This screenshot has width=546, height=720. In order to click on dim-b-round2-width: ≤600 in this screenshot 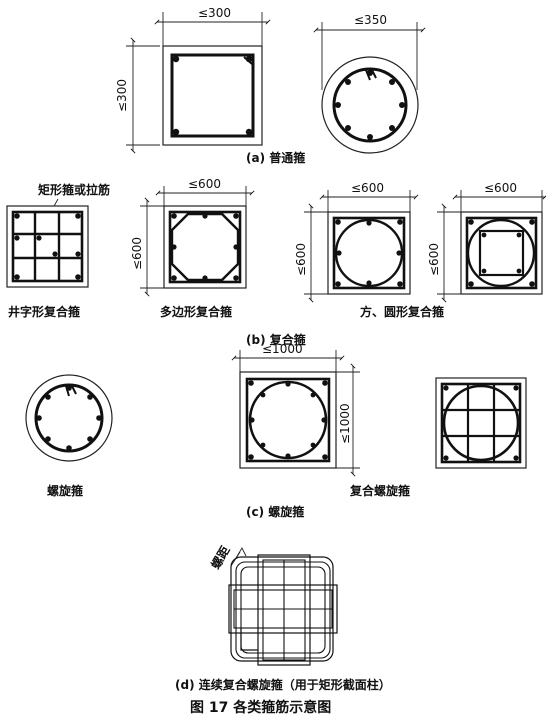, I will do `click(500, 188)`.